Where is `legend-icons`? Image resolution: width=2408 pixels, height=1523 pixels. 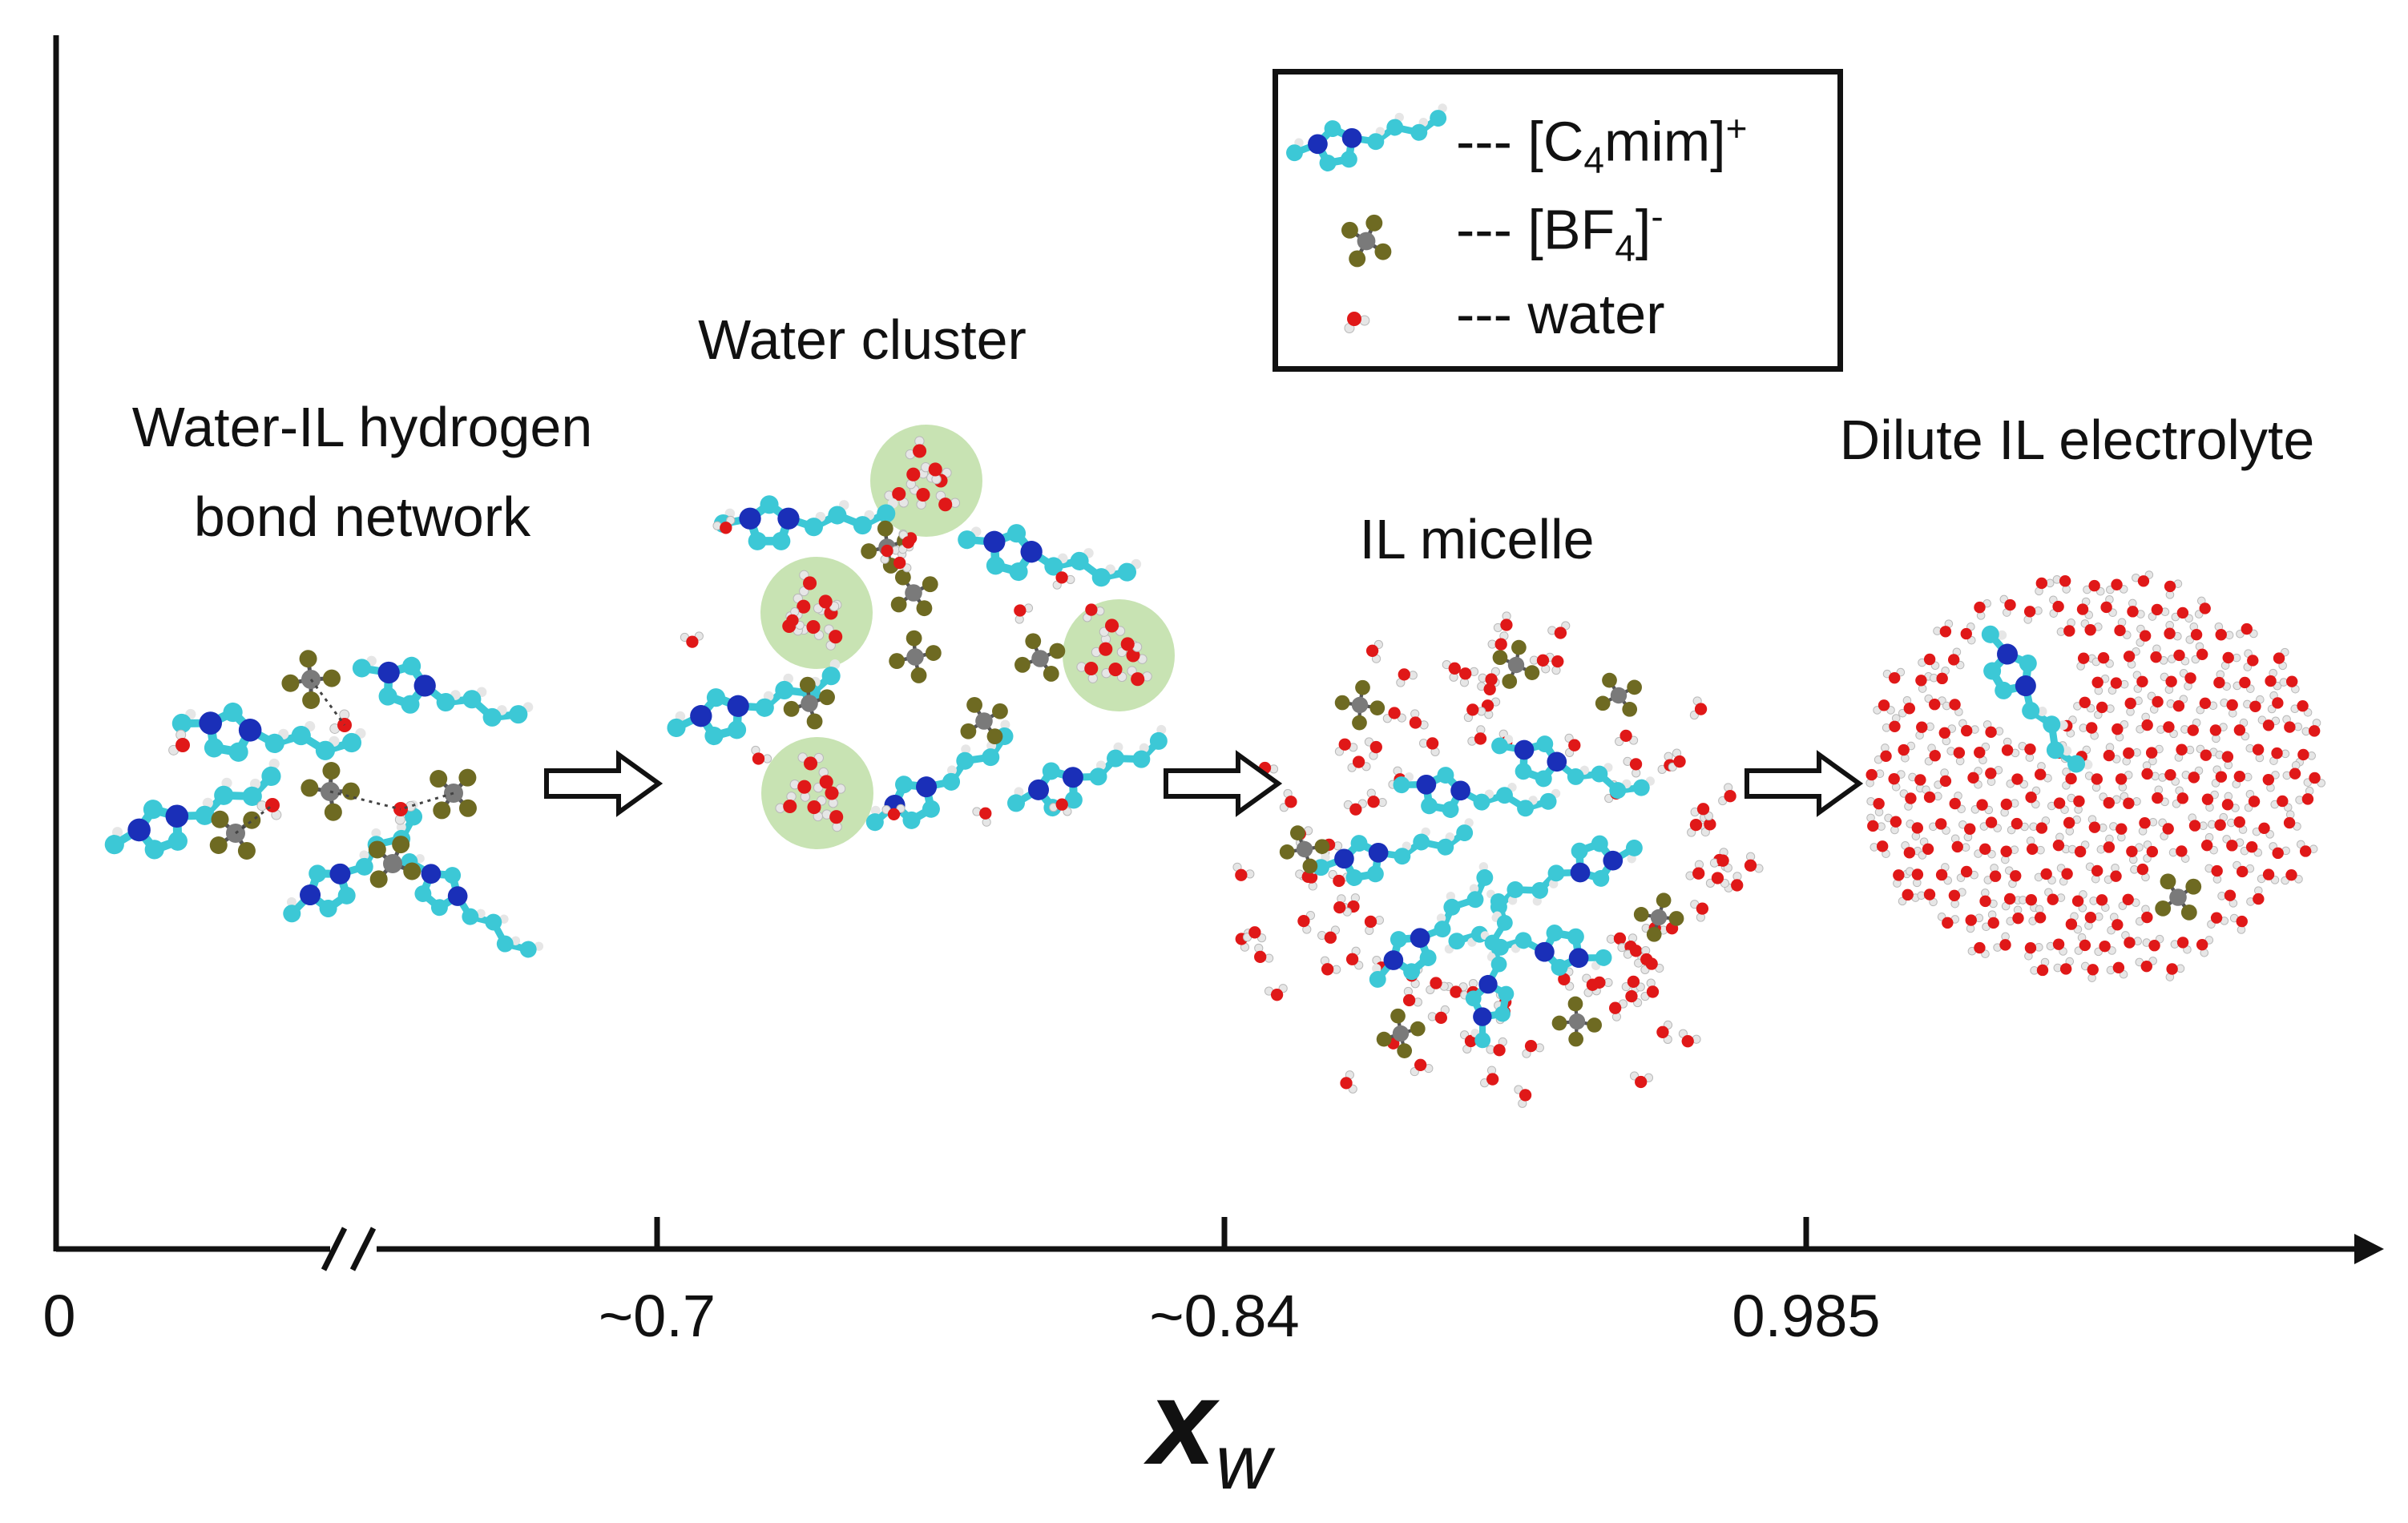 legend-icons is located at coordinates (1367, 219).